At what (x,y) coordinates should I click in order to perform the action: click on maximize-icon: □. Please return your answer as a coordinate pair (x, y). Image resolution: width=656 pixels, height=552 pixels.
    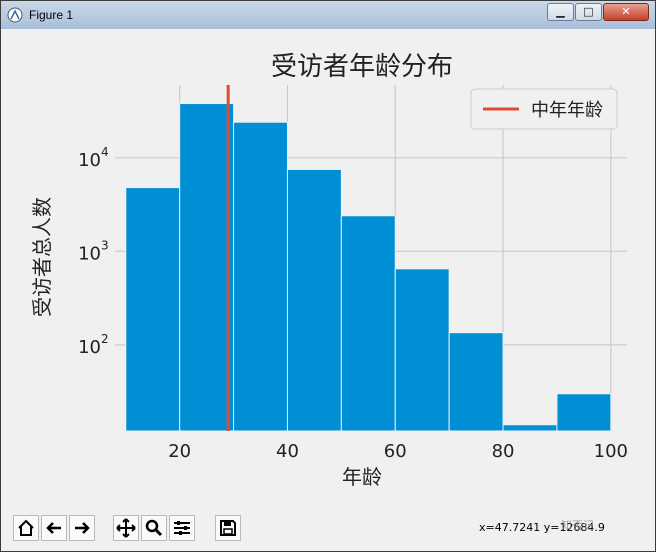
    Looking at the image, I should click on (588, 11).